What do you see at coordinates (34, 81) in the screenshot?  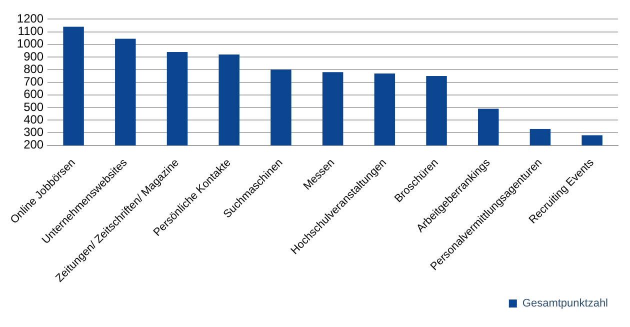 I see `y-tick-label: 700` at bounding box center [34, 81].